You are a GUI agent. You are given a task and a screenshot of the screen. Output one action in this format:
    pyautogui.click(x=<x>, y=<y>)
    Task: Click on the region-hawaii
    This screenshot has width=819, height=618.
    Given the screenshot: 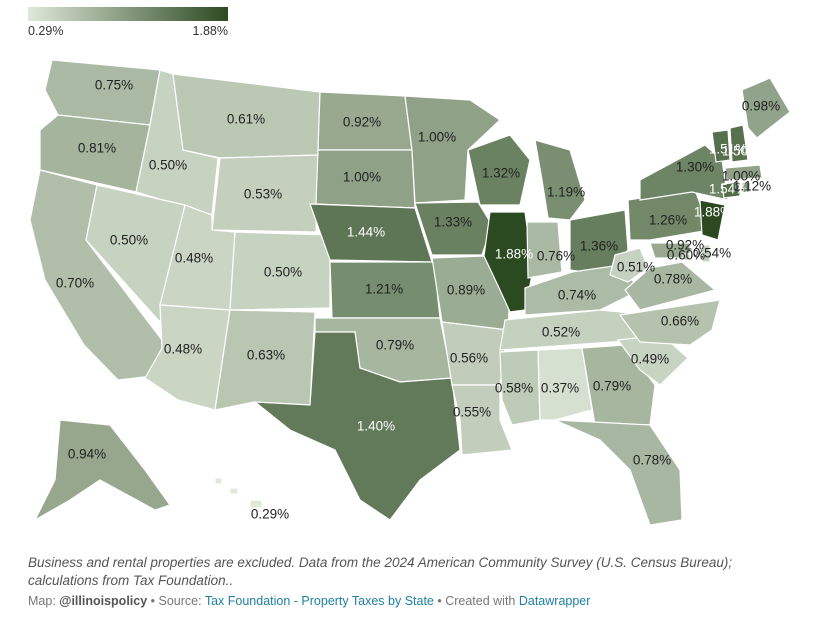 What is the action you would take?
    pyautogui.click(x=238, y=493)
    